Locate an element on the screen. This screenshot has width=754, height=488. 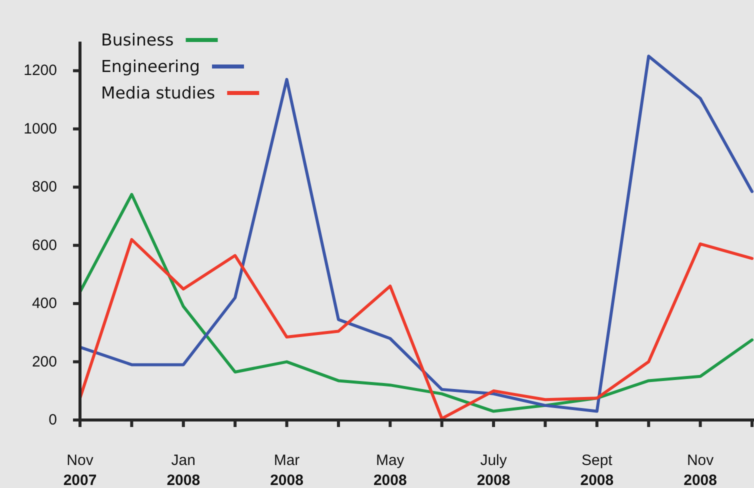
legend-label: Engineering is located at coordinates (150, 66).